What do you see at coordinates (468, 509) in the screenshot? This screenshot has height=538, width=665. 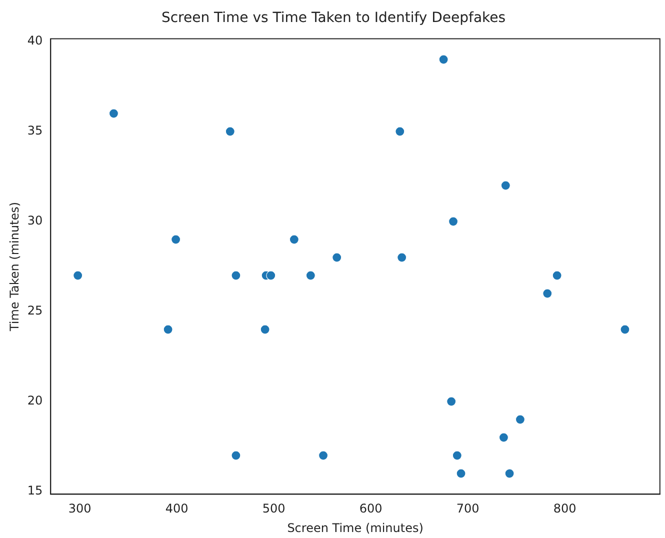 I see `x-tick-label: 700` at bounding box center [468, 509].